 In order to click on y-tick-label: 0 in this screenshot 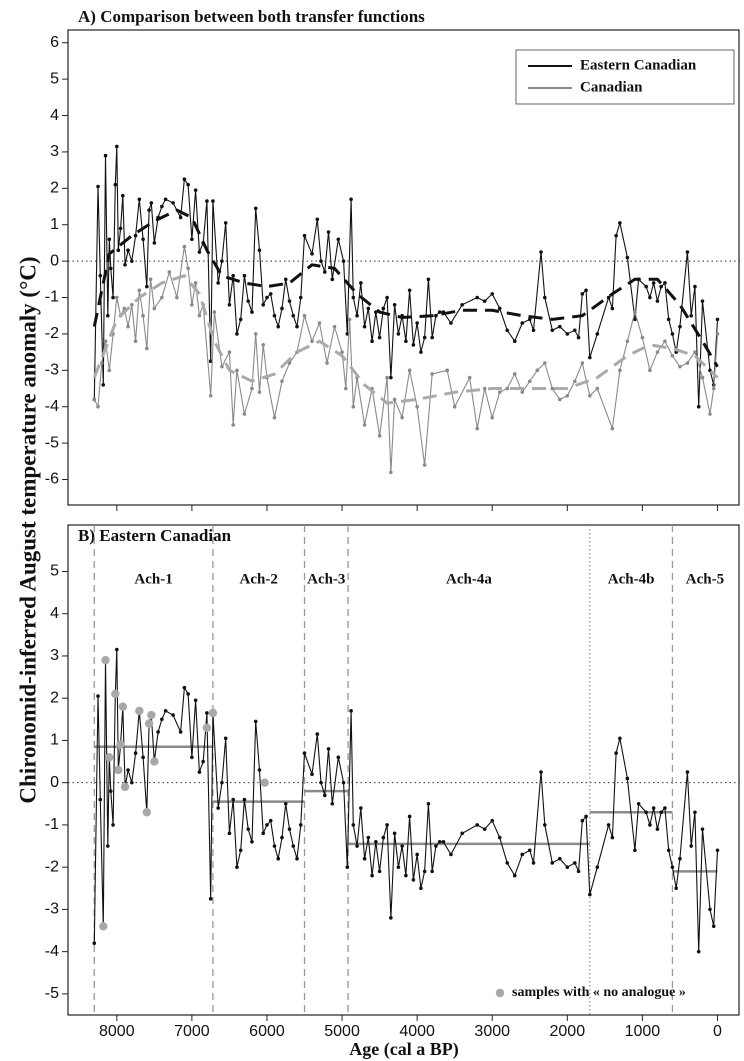, I will do `click(54, 260)`.